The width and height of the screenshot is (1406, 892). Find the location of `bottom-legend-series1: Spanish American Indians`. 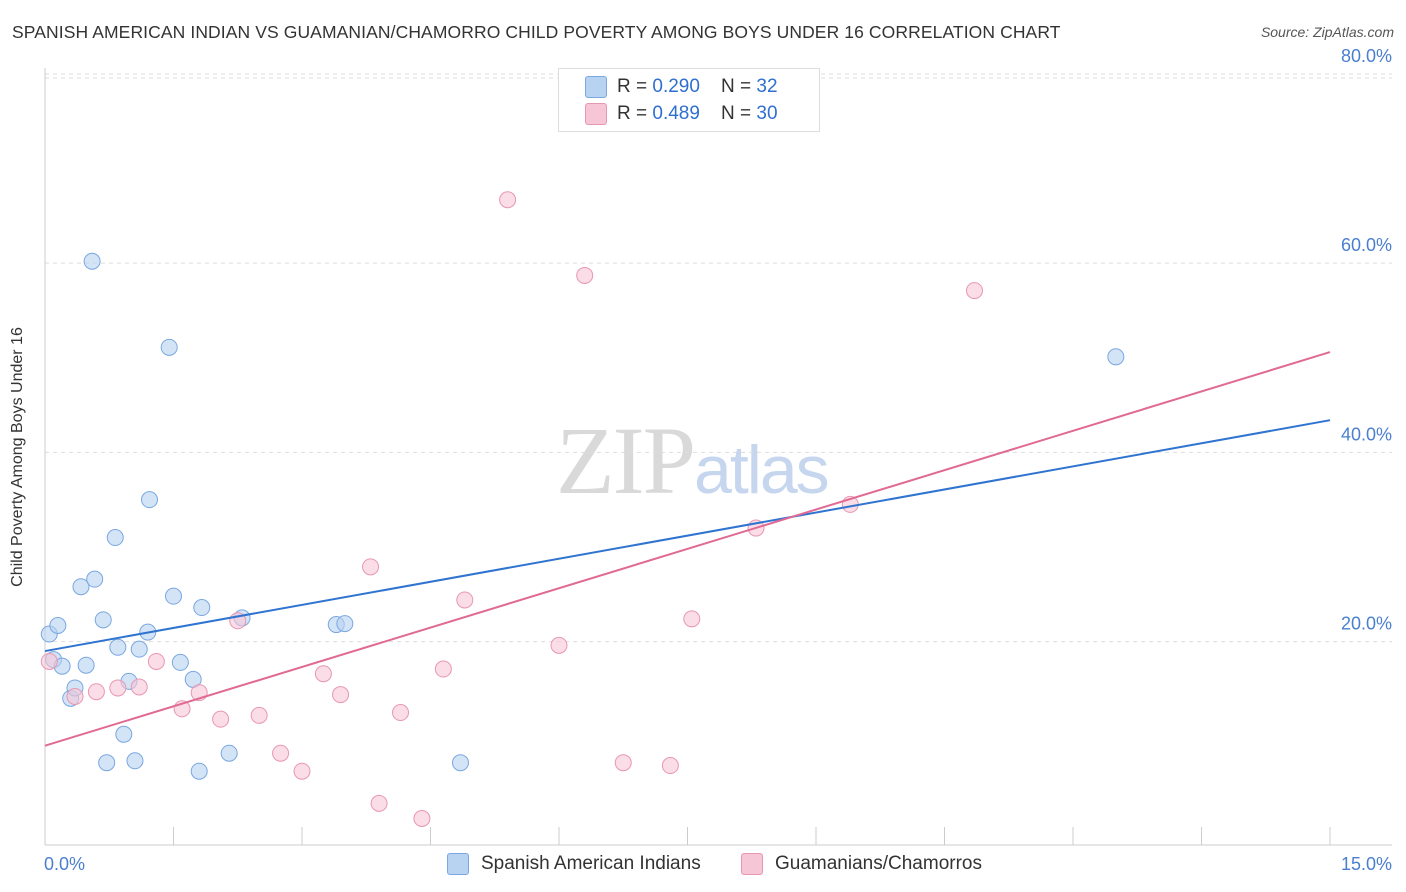

bottom-legend-series1: Spanish American Indians is located at coordinates (574, 864).